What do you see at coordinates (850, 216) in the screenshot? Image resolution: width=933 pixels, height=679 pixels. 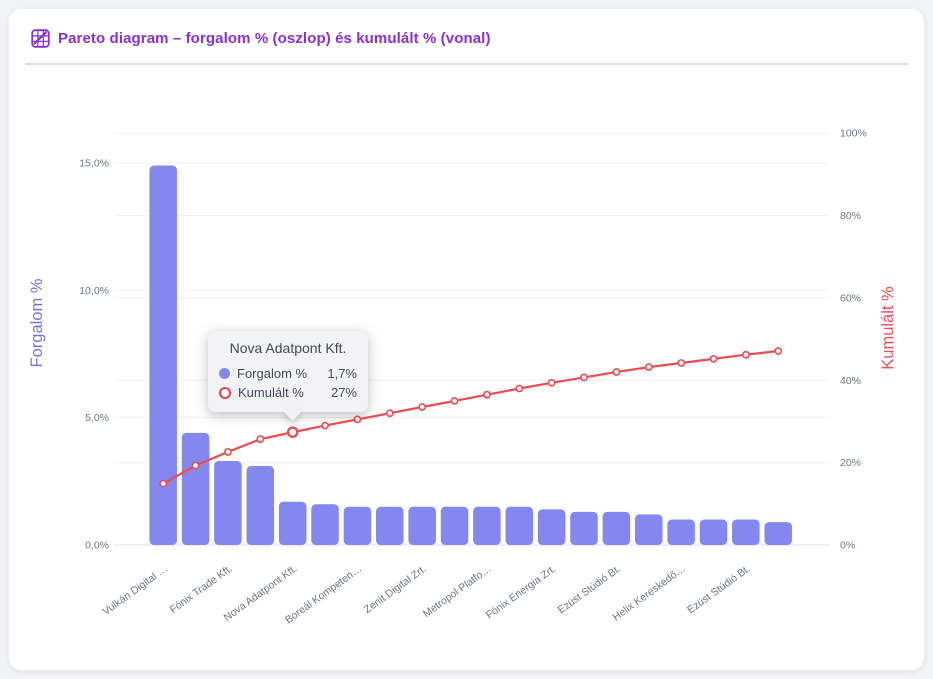 I see `right-tick-label: 80%` at bounding box center [850, 216].